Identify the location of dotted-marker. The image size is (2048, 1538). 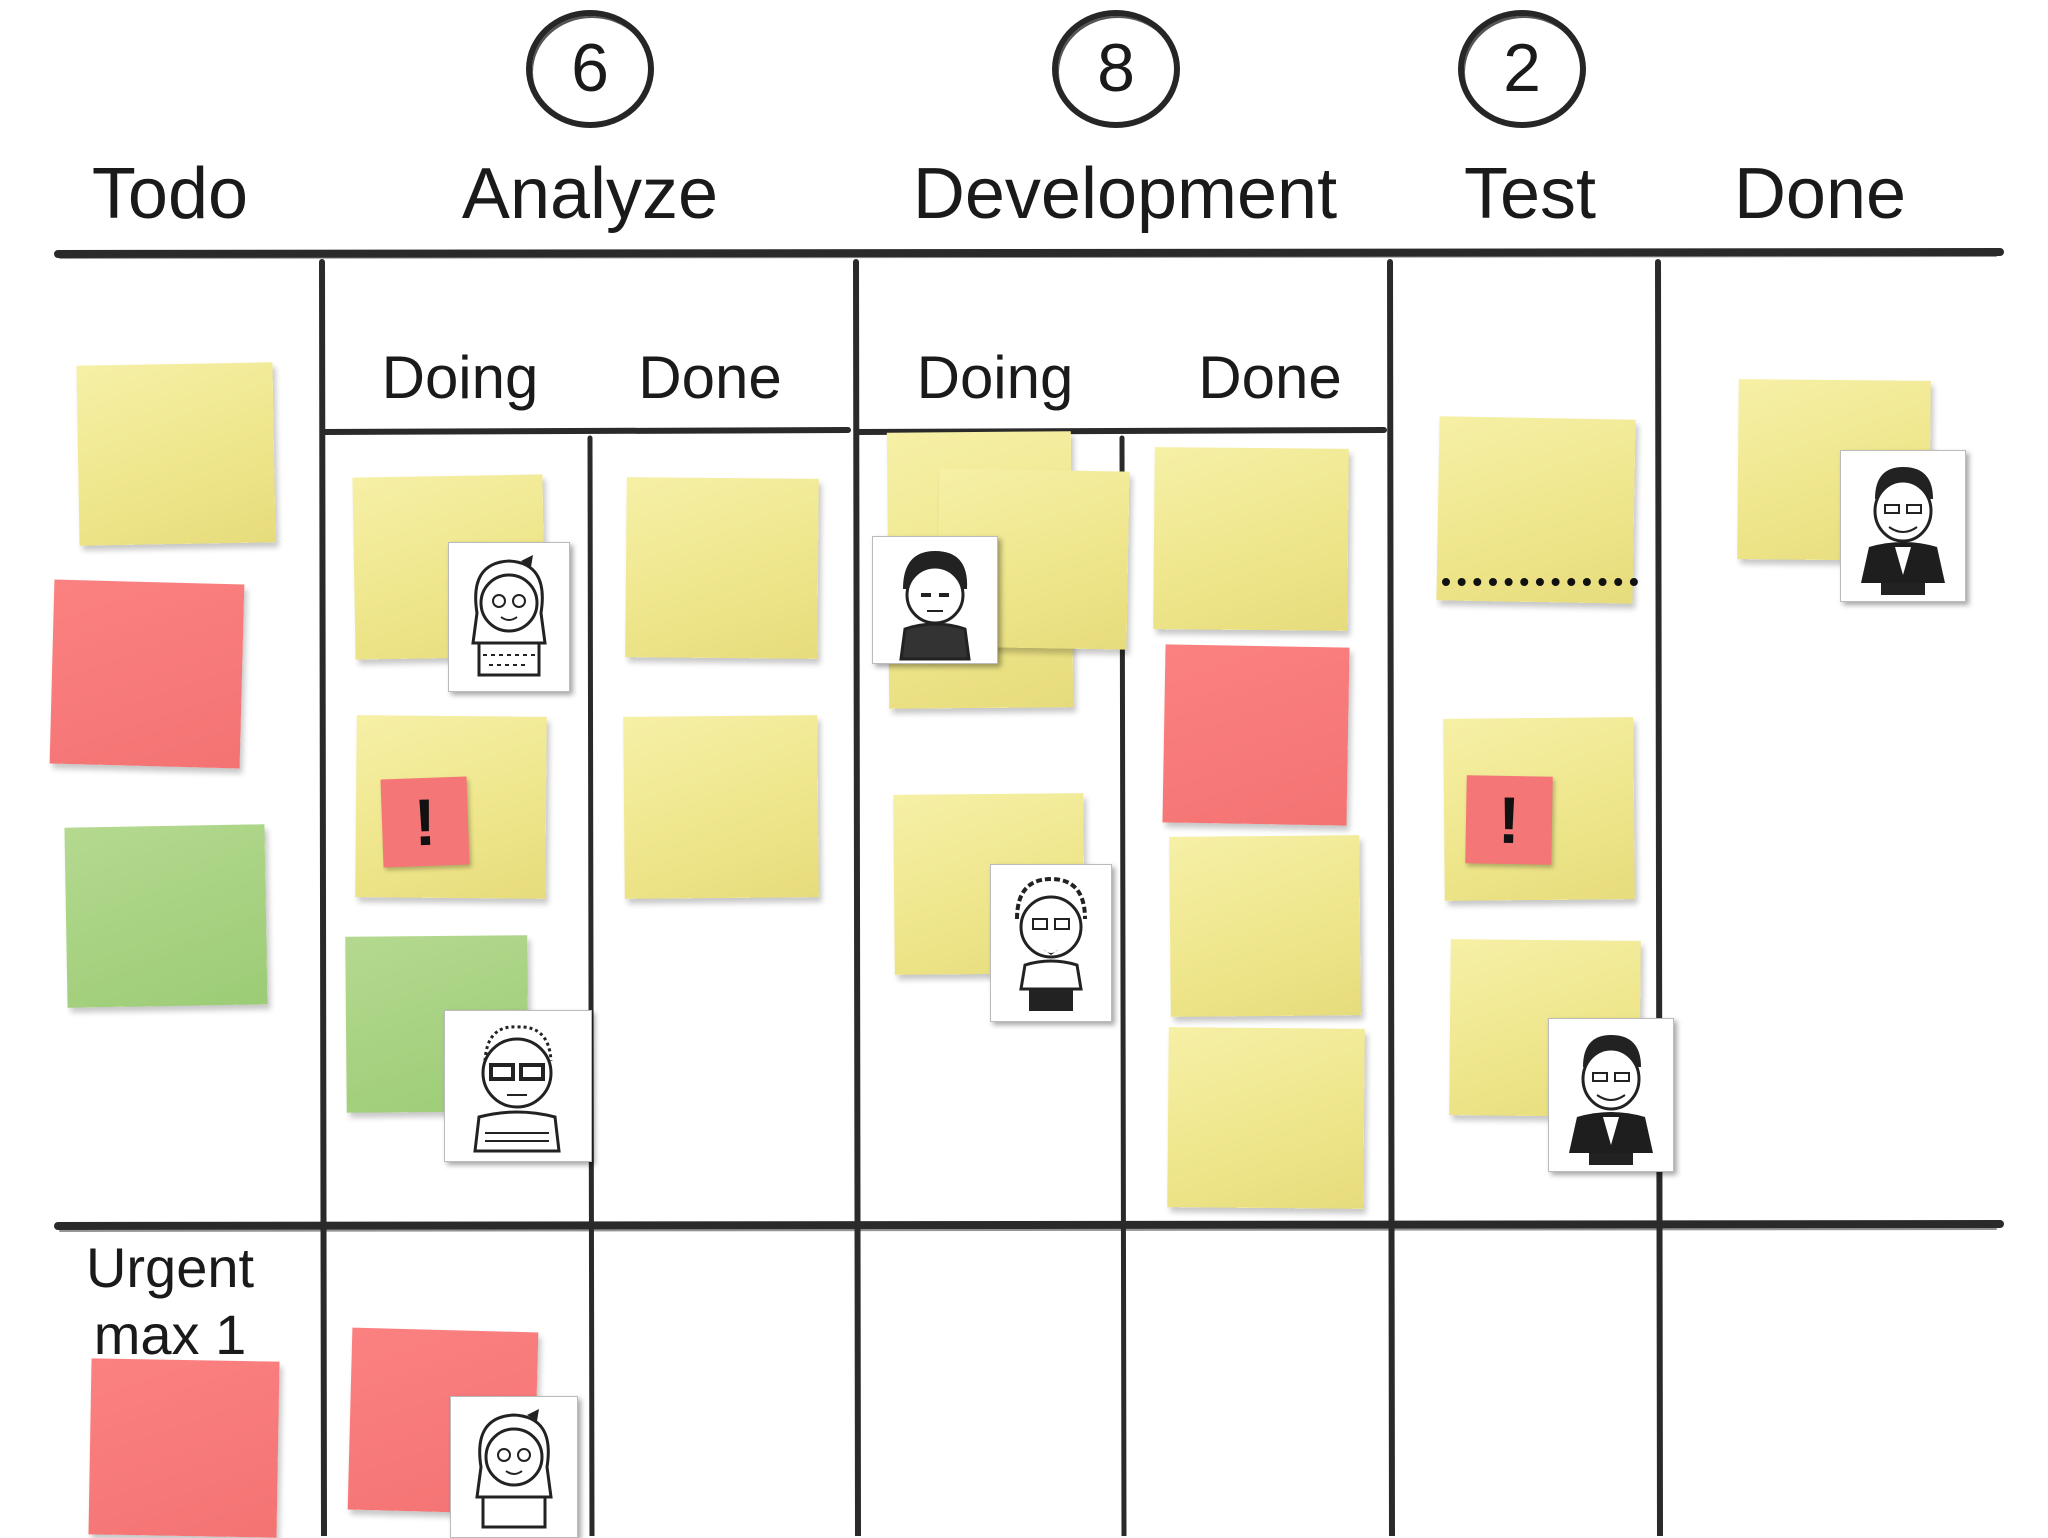
(1540, 582).